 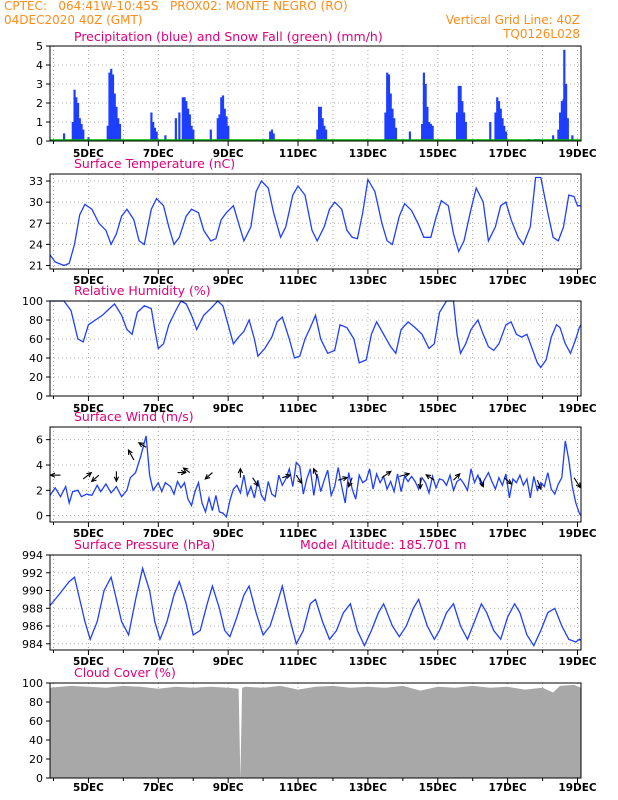 I want to click on temp-title: Surface Temperature (nC), so click(x=154, y=163).